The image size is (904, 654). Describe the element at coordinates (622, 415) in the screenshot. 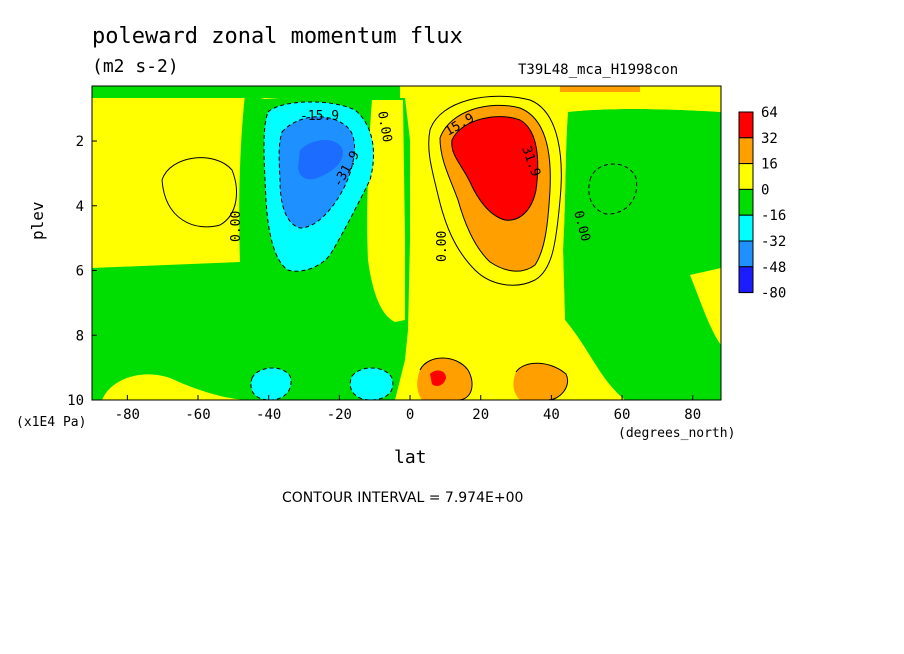

I see `x-tick-label: 60` at that location.